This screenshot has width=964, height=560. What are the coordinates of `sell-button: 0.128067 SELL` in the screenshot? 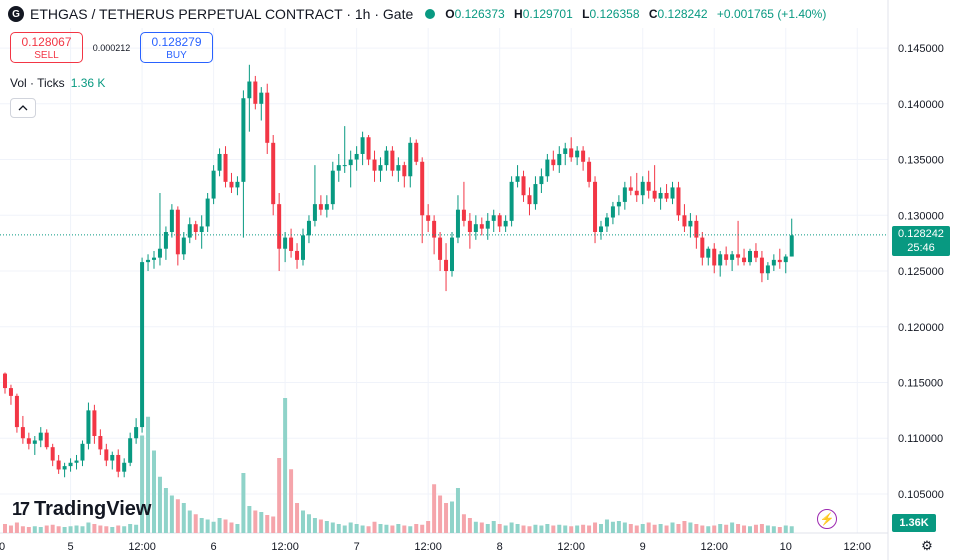 It's located at (46, 47).